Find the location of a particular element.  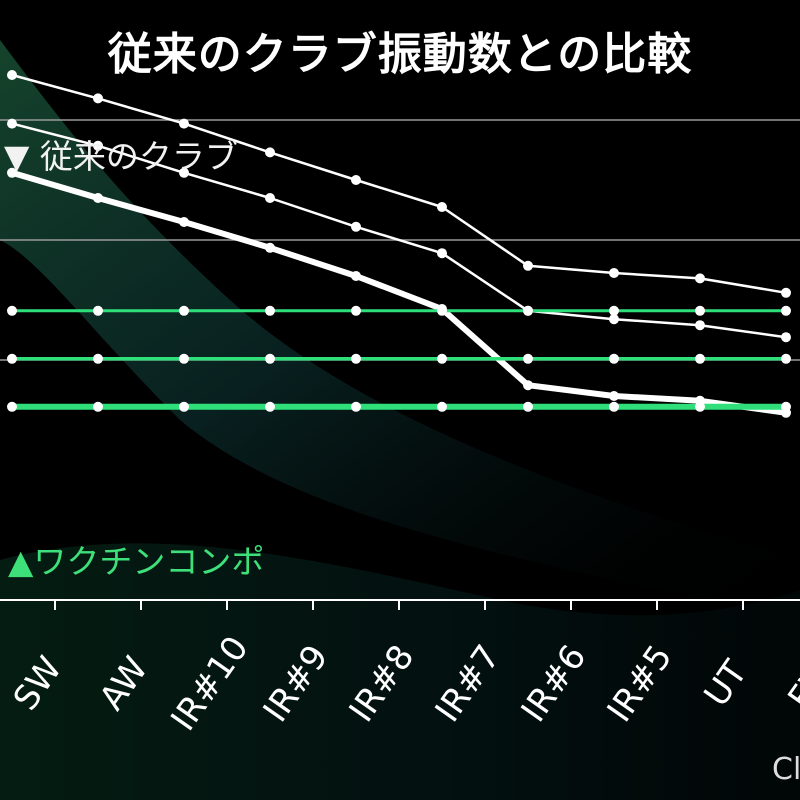

unit-label: Cl is located at coordinates (786, 769).